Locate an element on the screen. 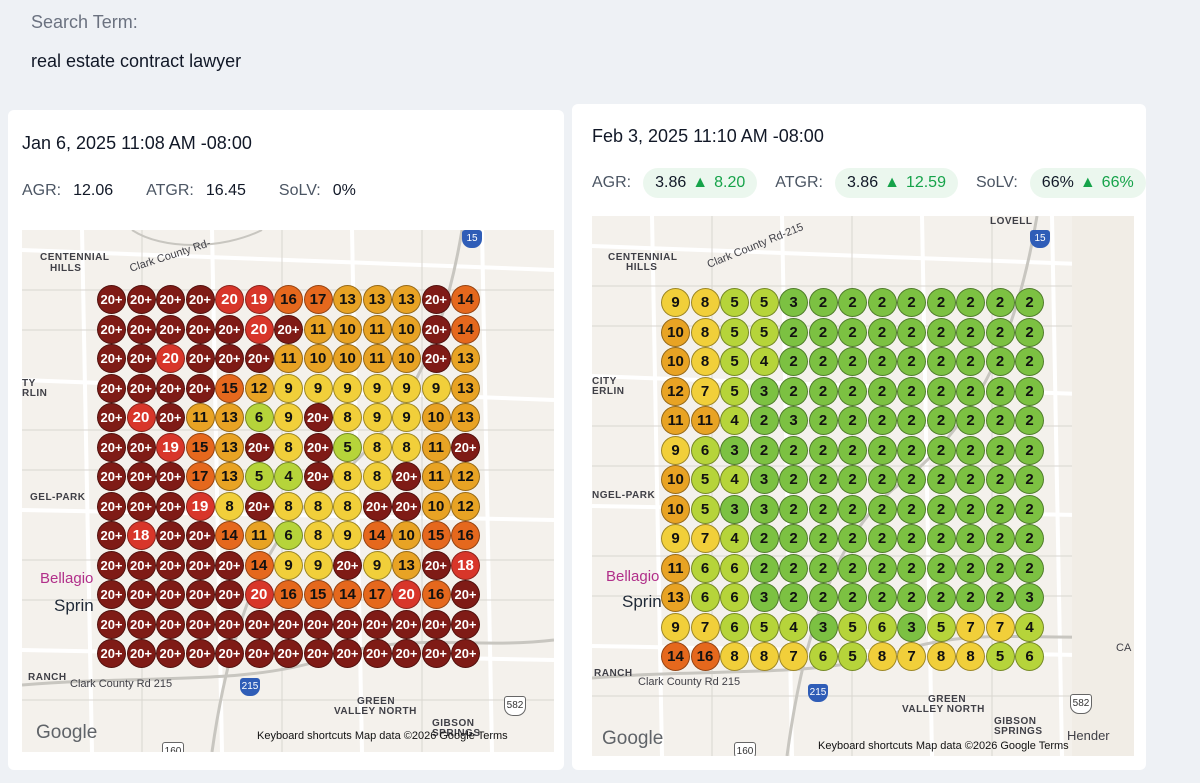 The height and width of the screenshot is (783, 1200). rank-dot: 14 is located at coordinates (465, 299).